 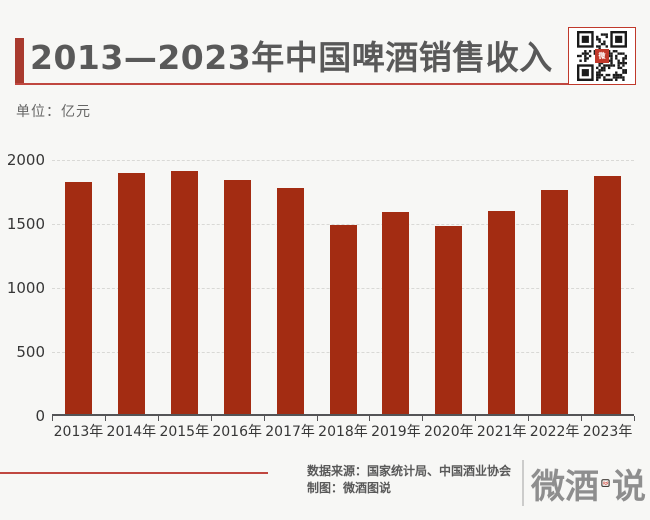 I want to click on x-tick-label-2020年: 2020年, so click(x=448, y=432).